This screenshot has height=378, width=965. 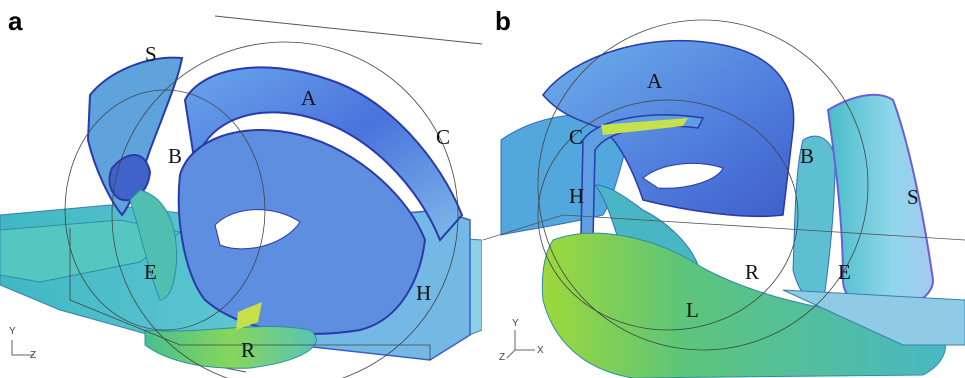 What do you see at coordinates (15, 21) in the screenshot?
I see `panel-letter: a` at bounding box center [15, 21].